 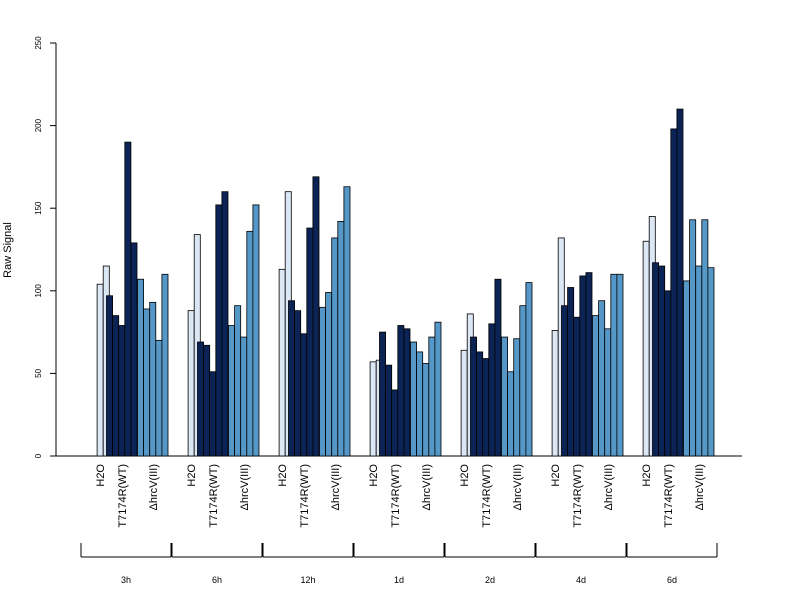 I want to click on y-tick-label: 200, so click(x=38, y=125).